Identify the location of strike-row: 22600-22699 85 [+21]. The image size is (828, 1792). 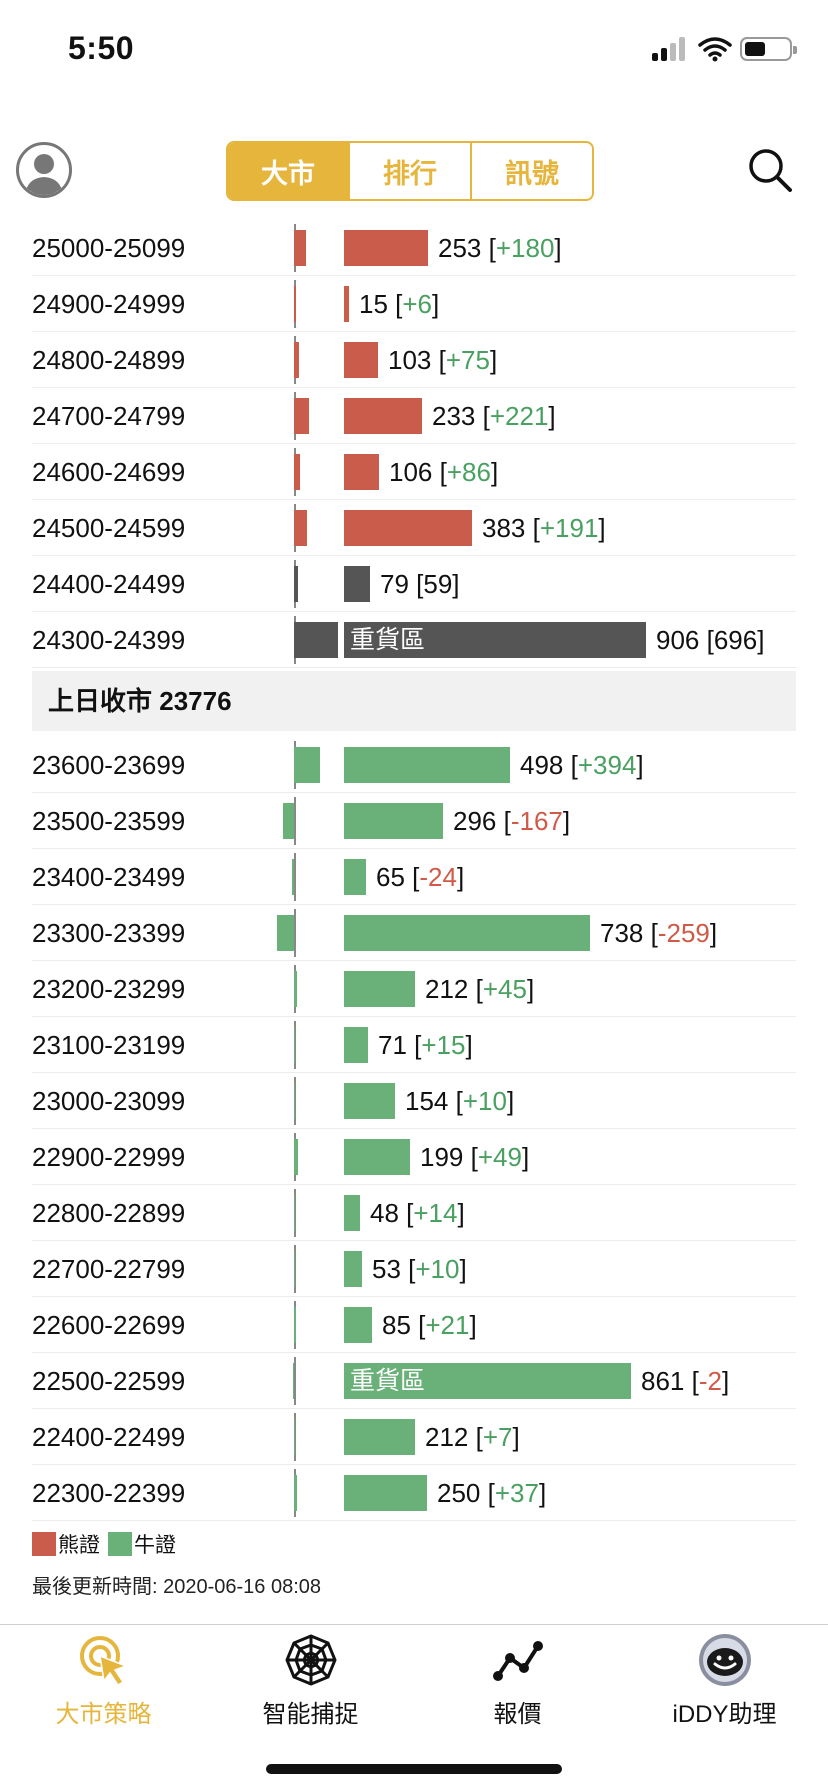
(414, 1325).